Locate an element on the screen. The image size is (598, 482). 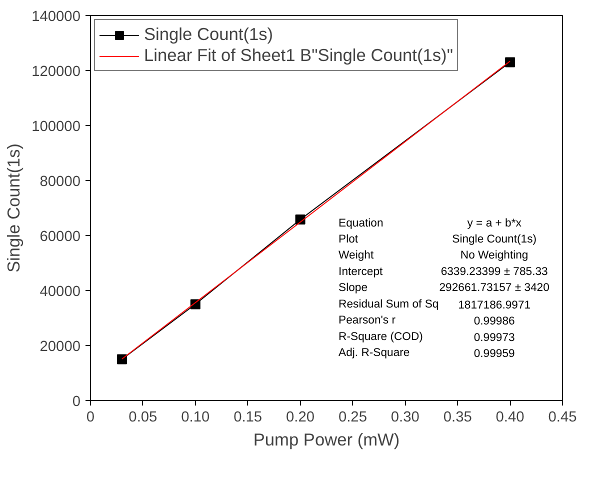
y-axis-title: Single Count(1s) is located at coordinates (14, 208).